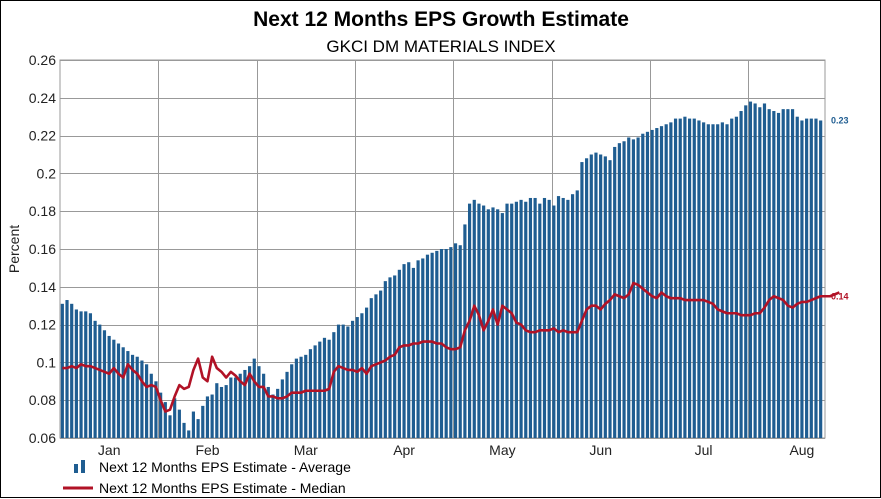 The image size is (881, 499). What do you see at coordinates (47, 173) in the screenshot?
I see `y-tick-label: 0.2` at bounding box center [47, 173].